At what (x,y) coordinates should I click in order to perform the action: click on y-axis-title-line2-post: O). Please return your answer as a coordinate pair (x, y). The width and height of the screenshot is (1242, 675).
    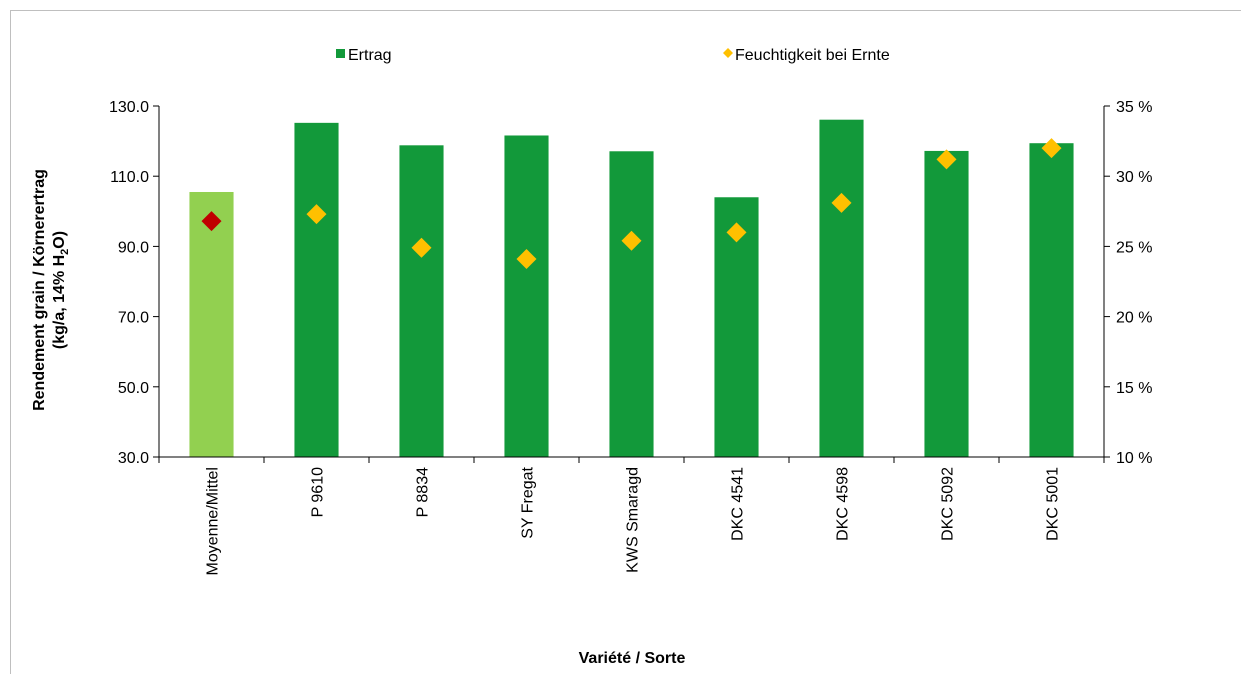
    Looking at the image, I should click on (59, 240).